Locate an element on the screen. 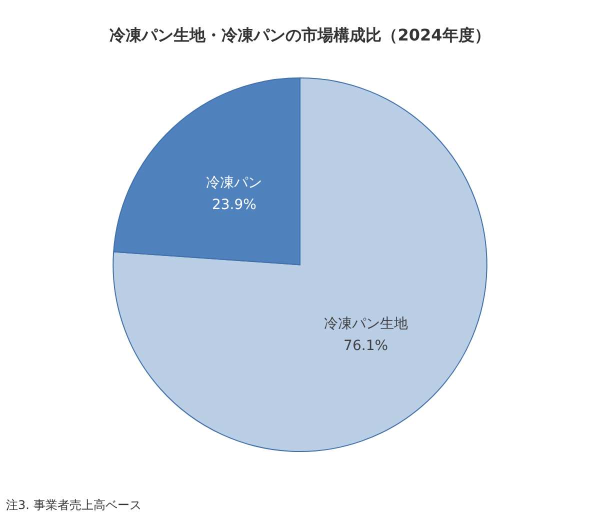 This screenshot has width=600, height=519. slice-label: 冷凍パン生地 is located at coordinates (366, 324).